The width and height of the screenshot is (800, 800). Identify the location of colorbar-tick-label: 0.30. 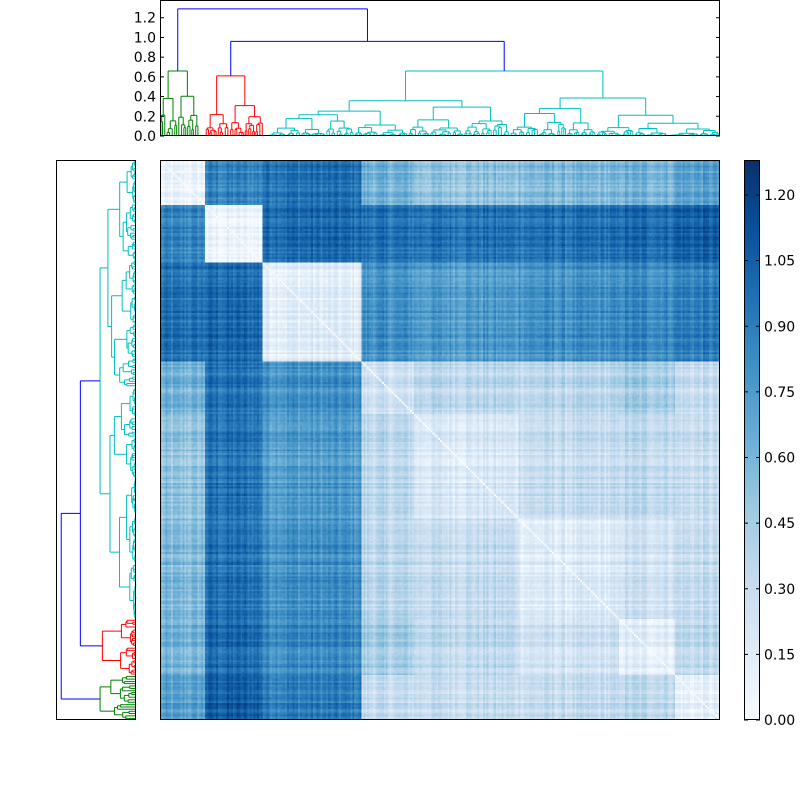
(779, 590).